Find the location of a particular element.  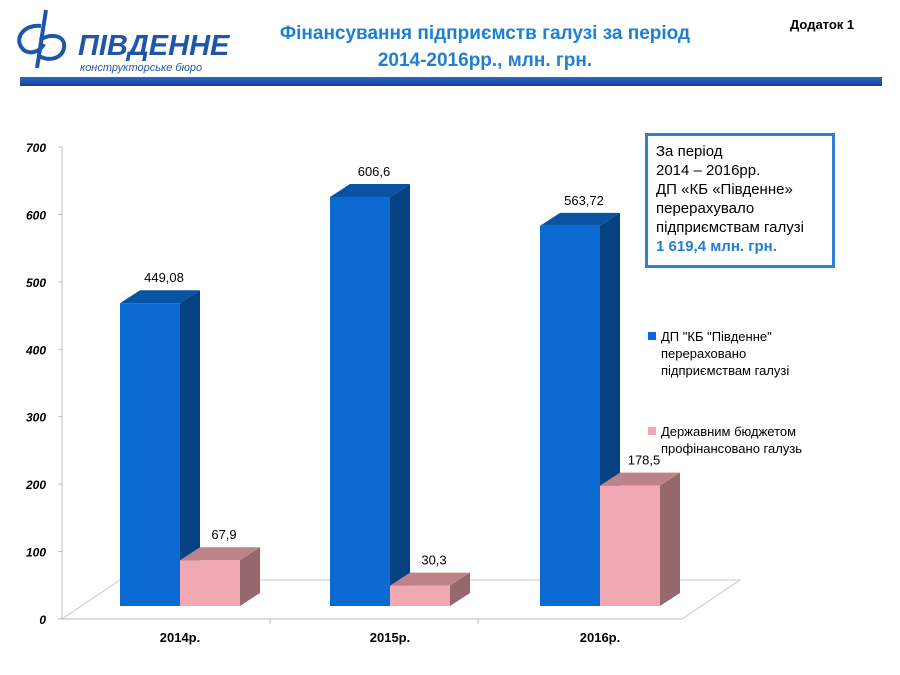

summary-line: підприємствам галузі is located at coordinates (730, 227).